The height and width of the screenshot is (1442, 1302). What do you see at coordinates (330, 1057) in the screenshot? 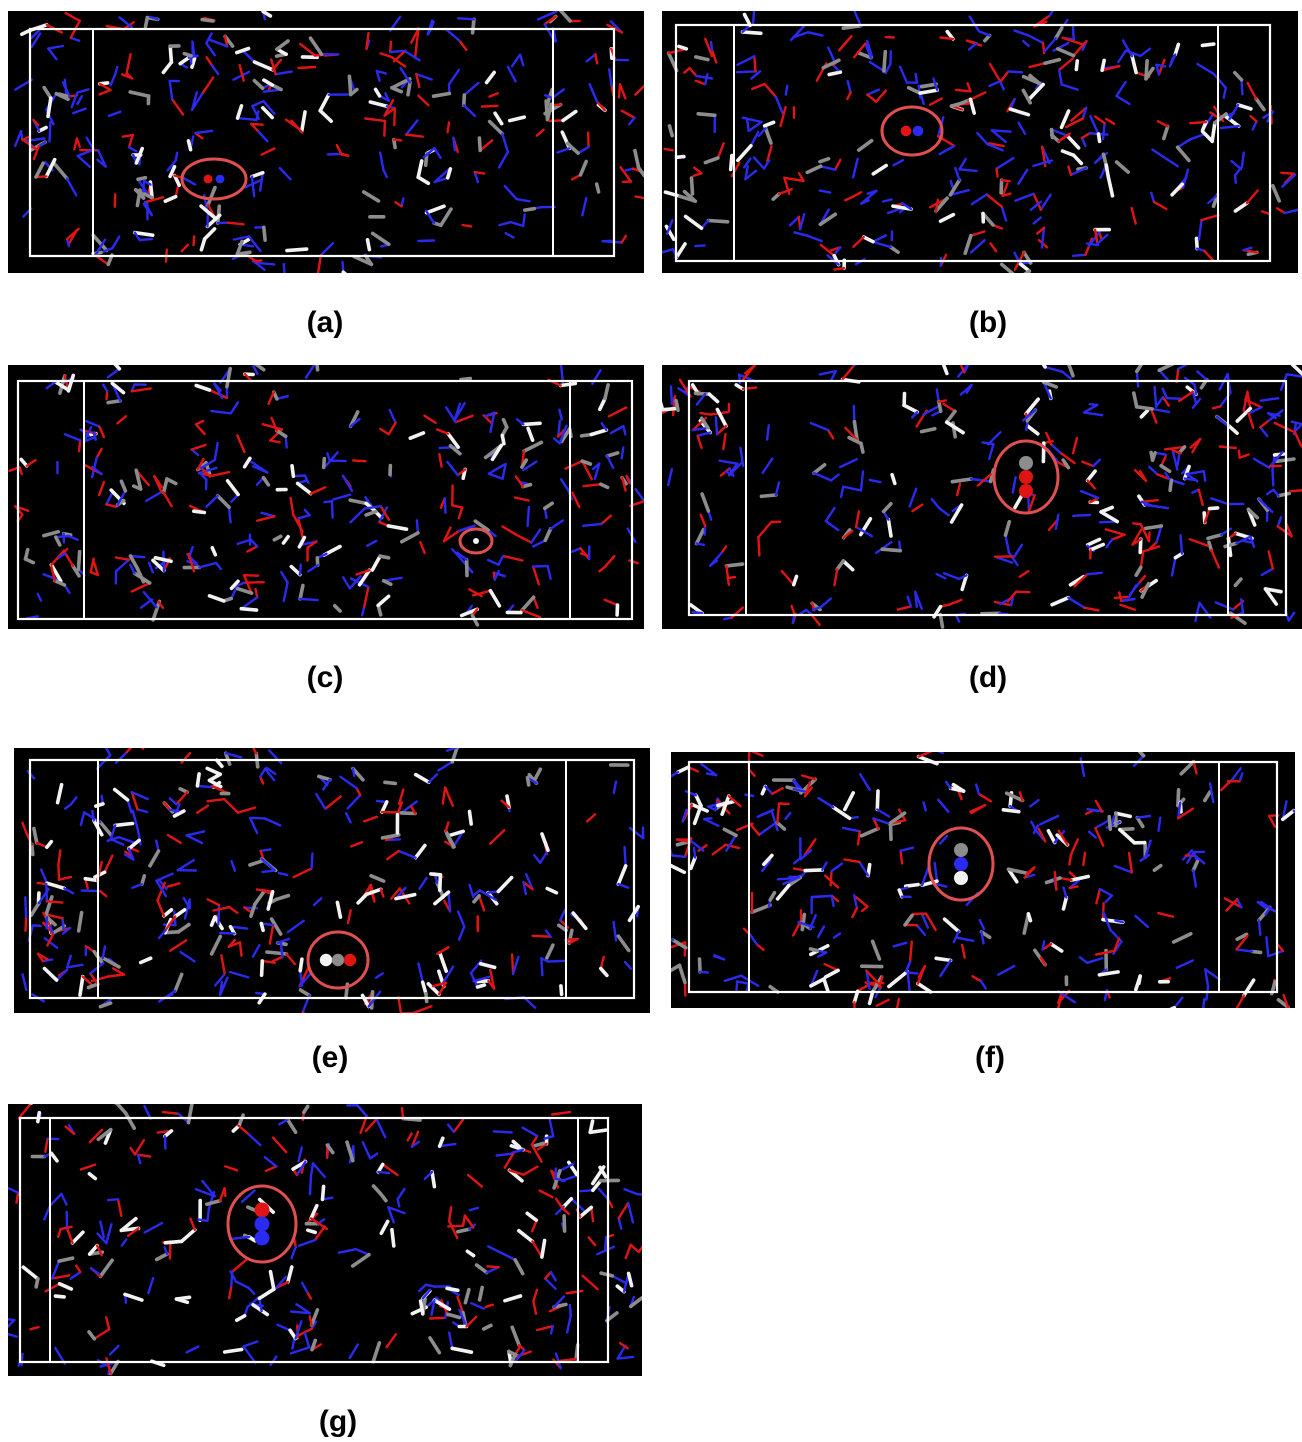
I see `panel-e-caption: (e)` at bounding box center [330, 1057].